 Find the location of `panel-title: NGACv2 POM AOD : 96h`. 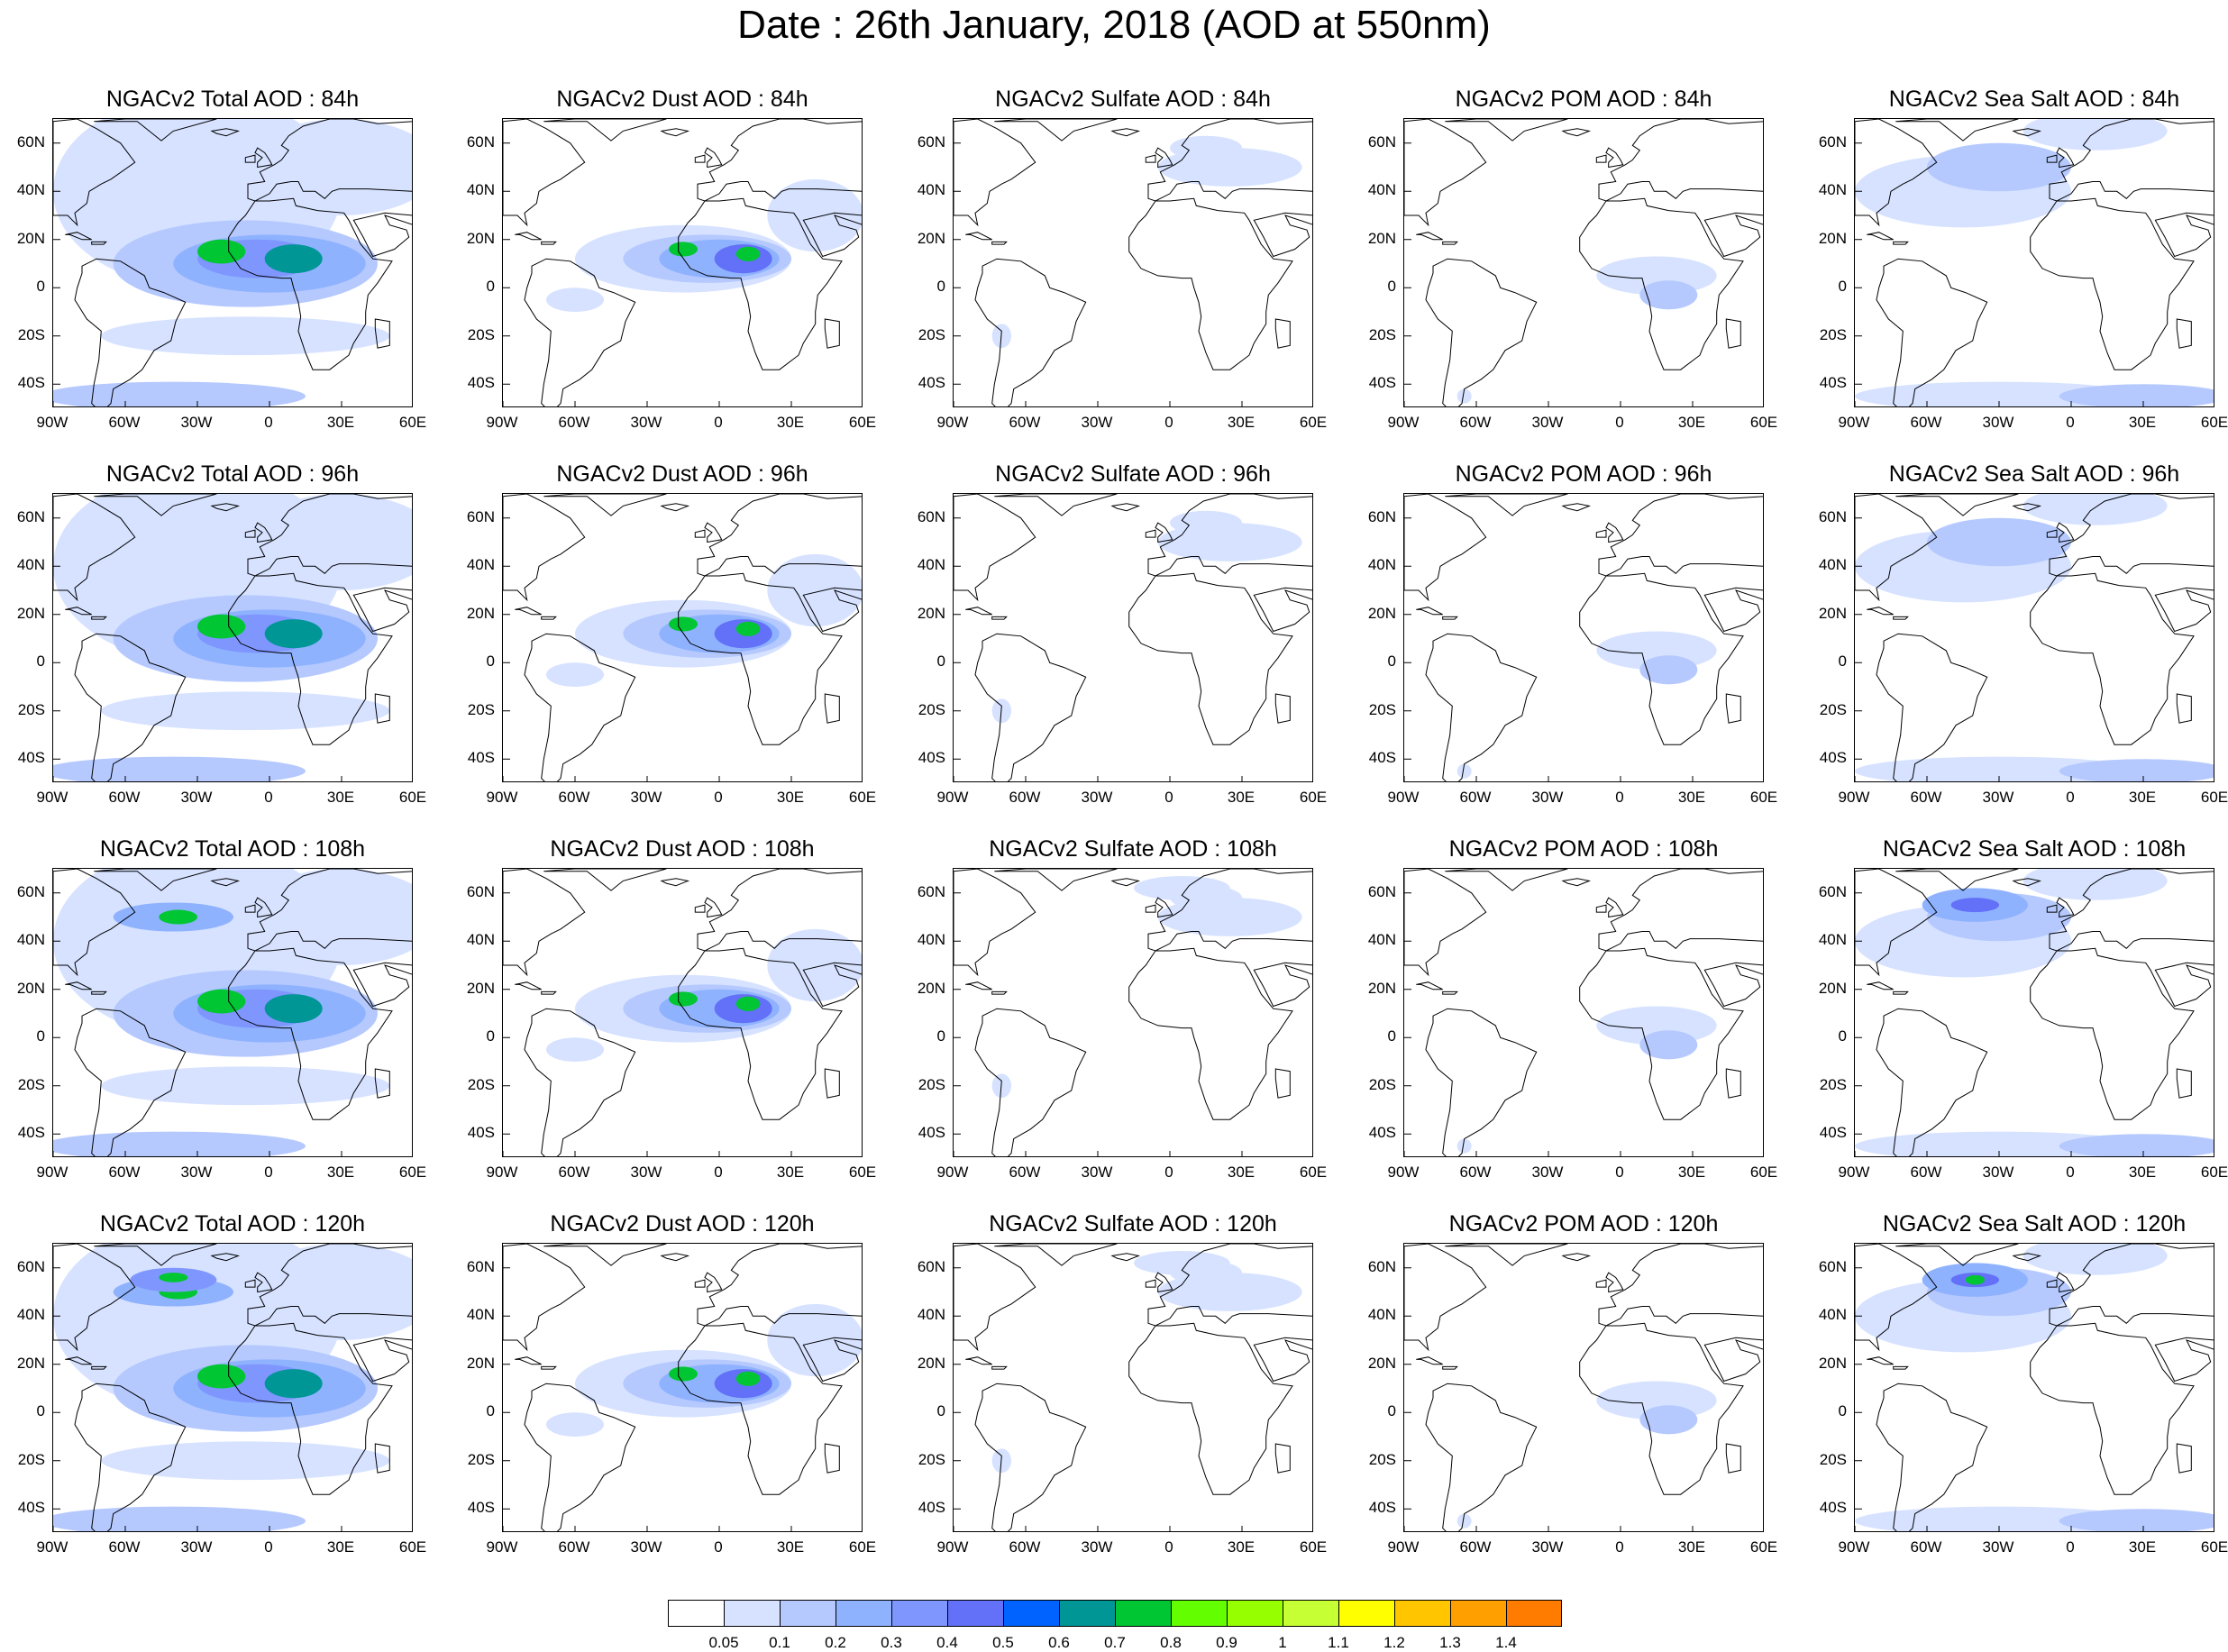

panel-title: NGACv2 POM AOD : 96h is located at coordinates (1583, 474).